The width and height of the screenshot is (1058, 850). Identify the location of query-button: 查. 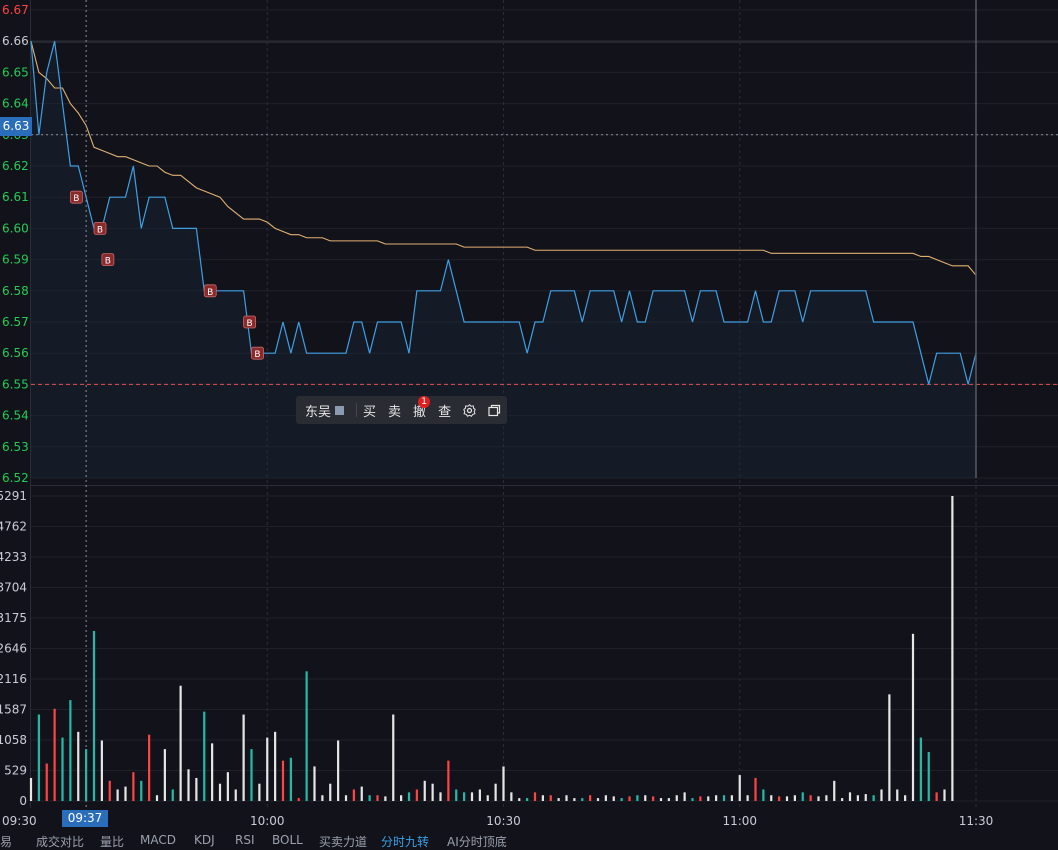
(445, 412).